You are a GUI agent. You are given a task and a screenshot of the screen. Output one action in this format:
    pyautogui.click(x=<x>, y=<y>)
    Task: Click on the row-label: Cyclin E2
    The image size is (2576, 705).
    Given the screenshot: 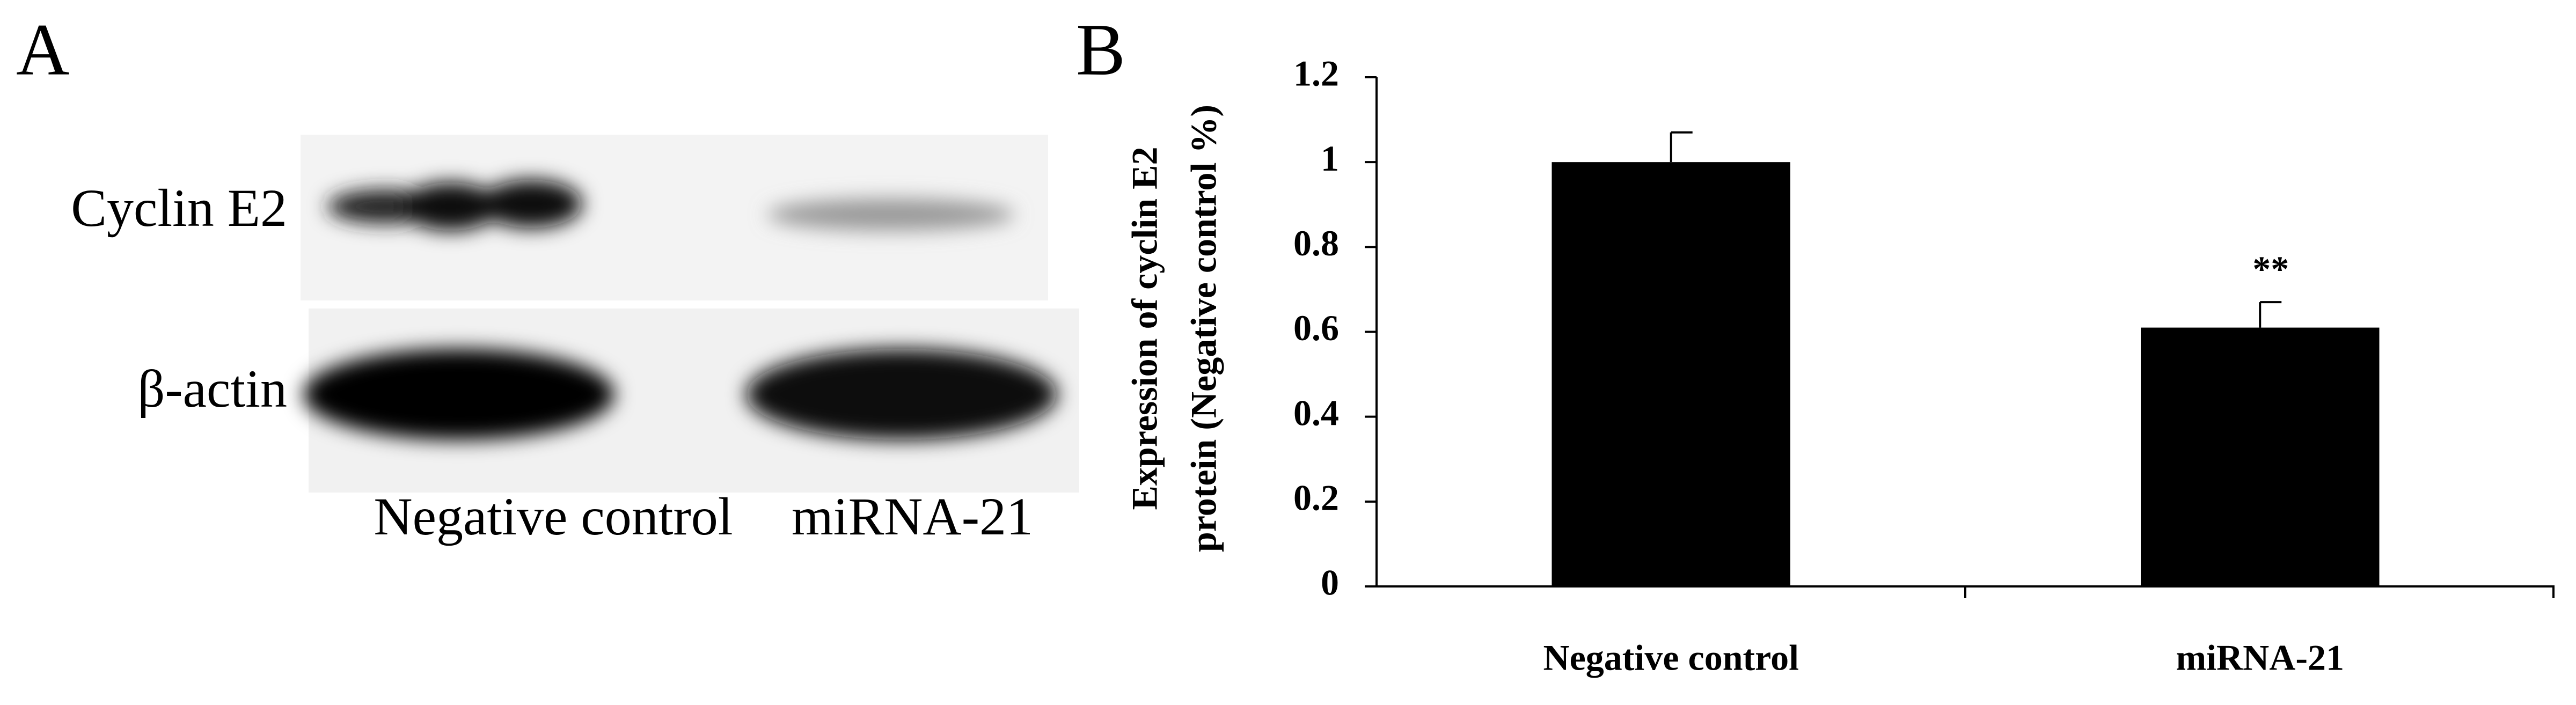 What is the action you would take?
    pyautogui.click(x=179, y=208)
    